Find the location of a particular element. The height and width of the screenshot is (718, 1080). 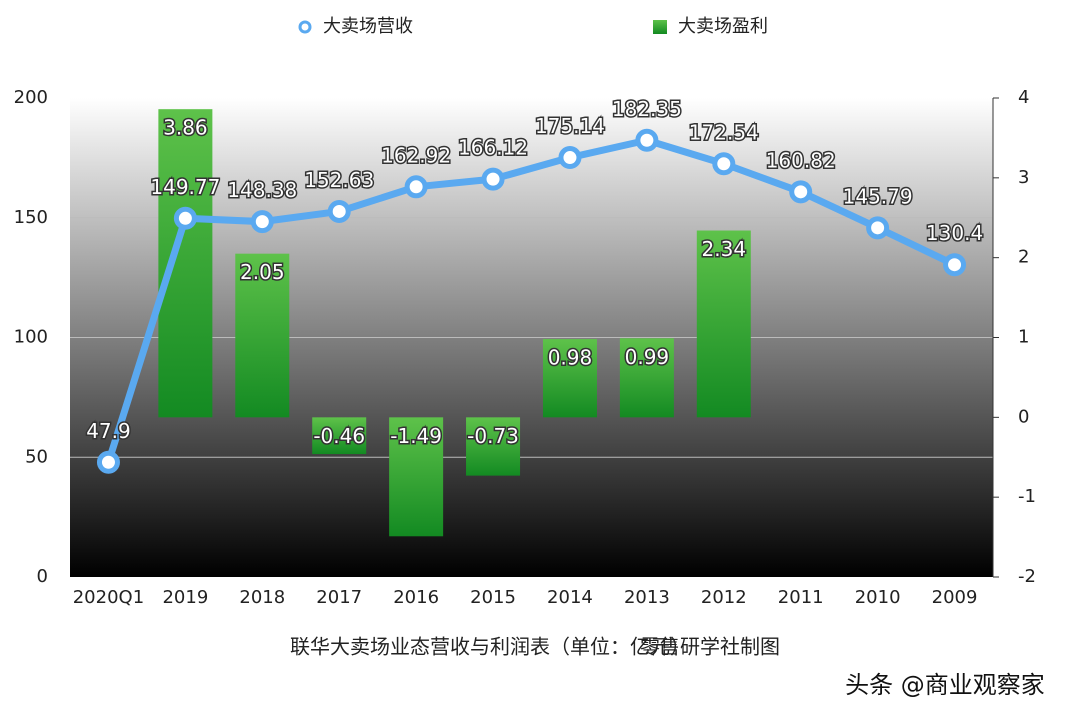

line-value-label: 166.12 is located at coordinates (493, 148).